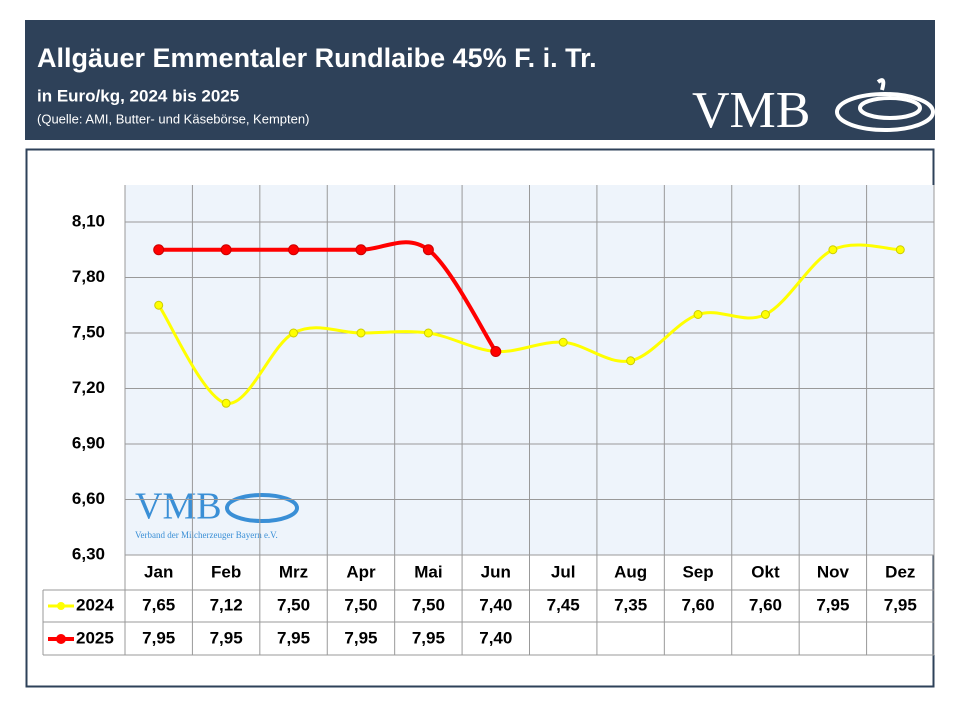 The height and width of the screenshot is (725, 960). Describe the element at coordinates (88, 498) in the screenshot. I see `y-tick-label: 6,60` at that location.